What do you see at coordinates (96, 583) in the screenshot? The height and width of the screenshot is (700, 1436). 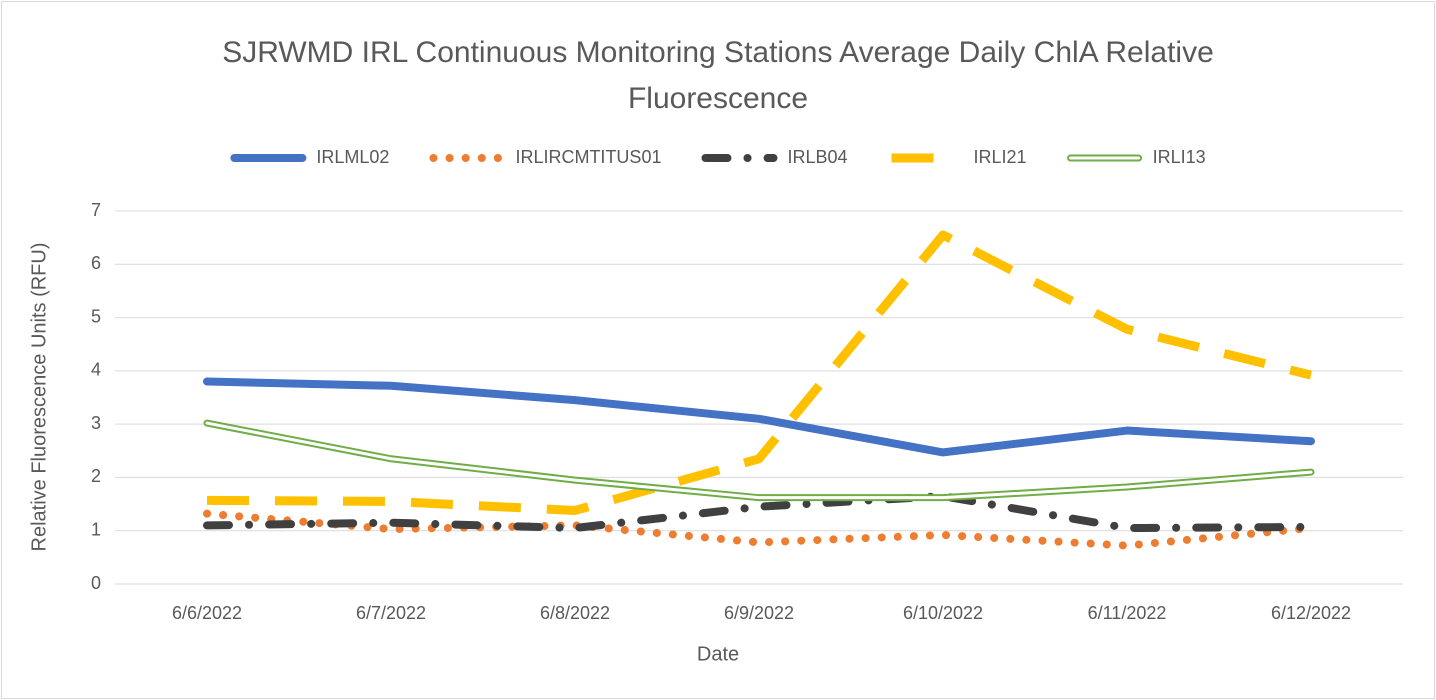 I see `y-tick-label: 0` at bounding box center [96, 583].